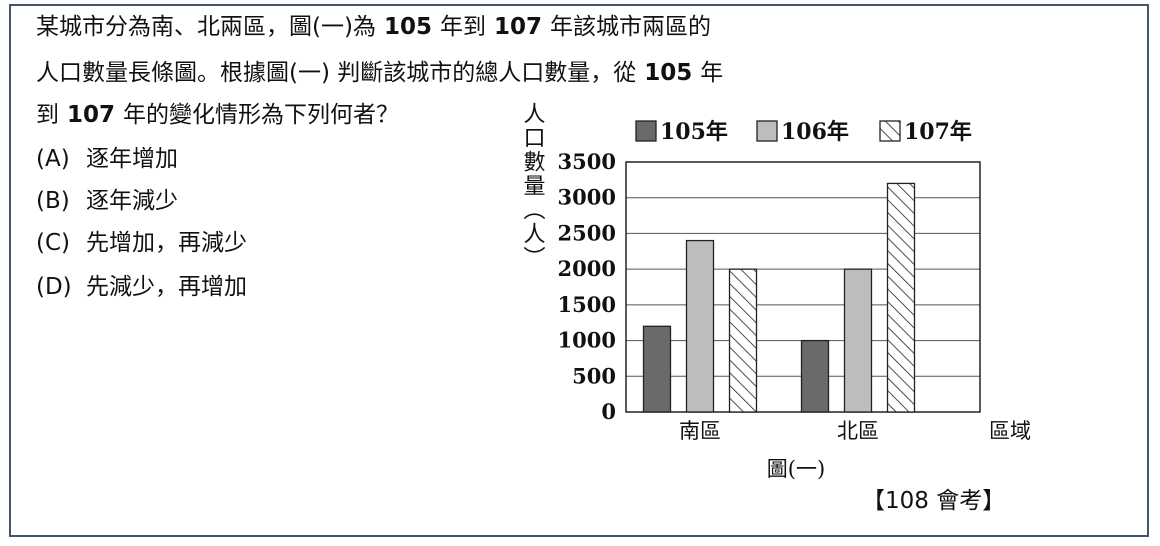  What do you see at coordinates (206, 27) in the screenshot?
I see `question-text: 某城市分為南、北兩區，圖(一)為` at bounding box center [206, 27].